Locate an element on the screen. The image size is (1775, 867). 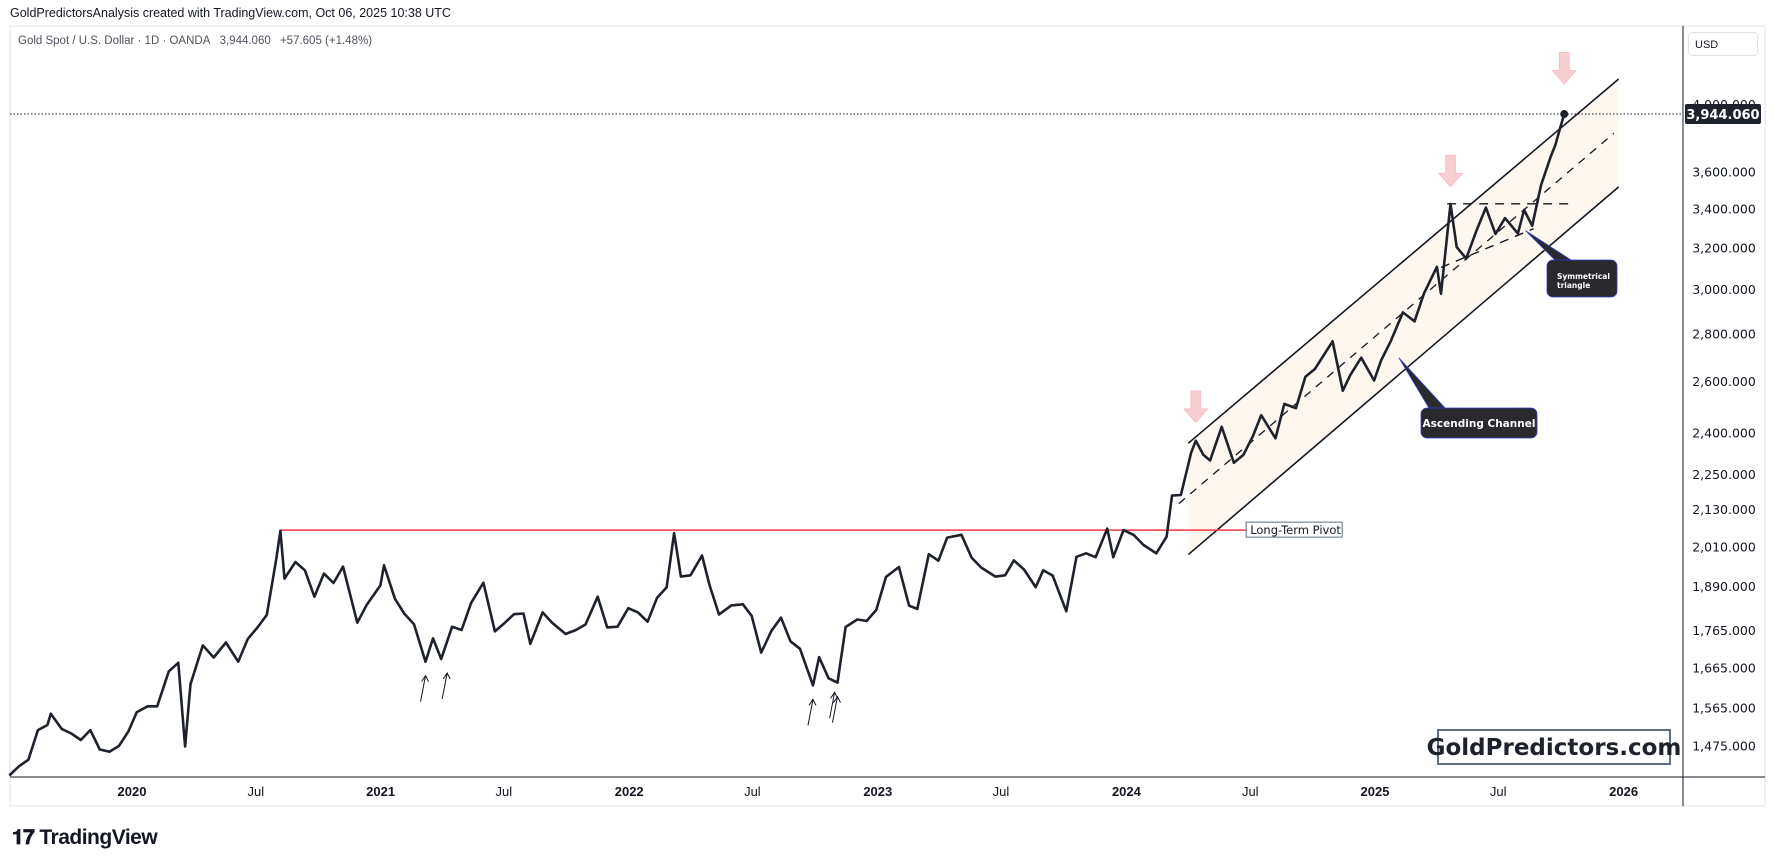
channel-fill is located at coordinates (1403, 317).